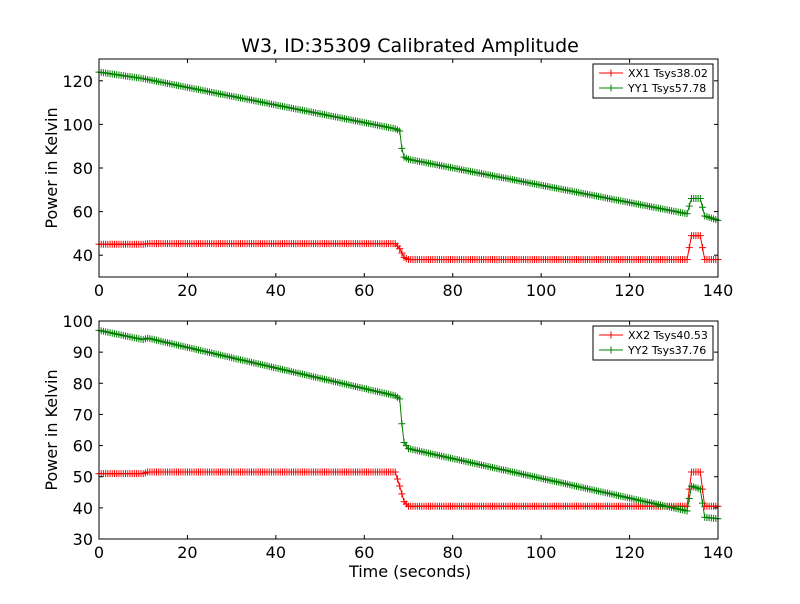 Image resolution: width=800 pixels, height=604 pixels. What do you see at coordinates (409, 571) in the screenshot?
I see `x-axis-label: Time (seconds)` at bounding box center [409, 571].